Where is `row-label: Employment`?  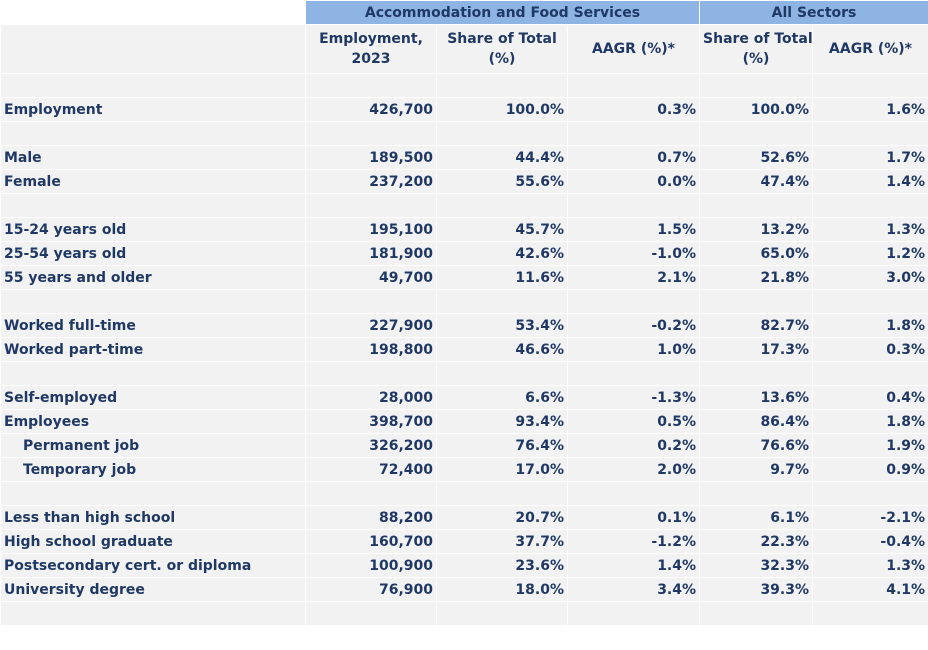 row-label: Employment is located at coordinates (153, 109).